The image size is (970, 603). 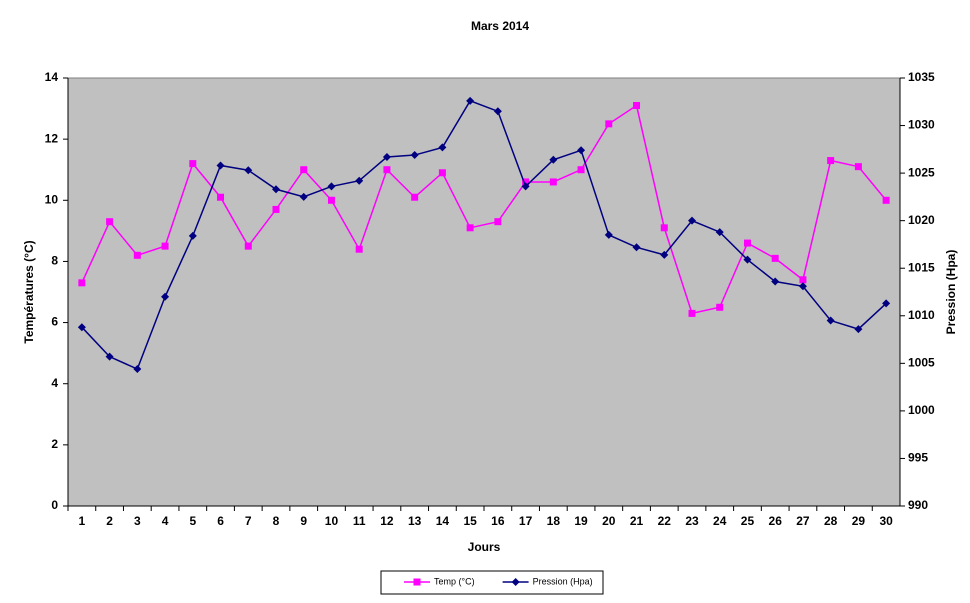 What do you see at coordinates (951, 292) in the screenshot?
I see `y2-axis-label: Pression (Hpa)` at bounding box center [951, 292].